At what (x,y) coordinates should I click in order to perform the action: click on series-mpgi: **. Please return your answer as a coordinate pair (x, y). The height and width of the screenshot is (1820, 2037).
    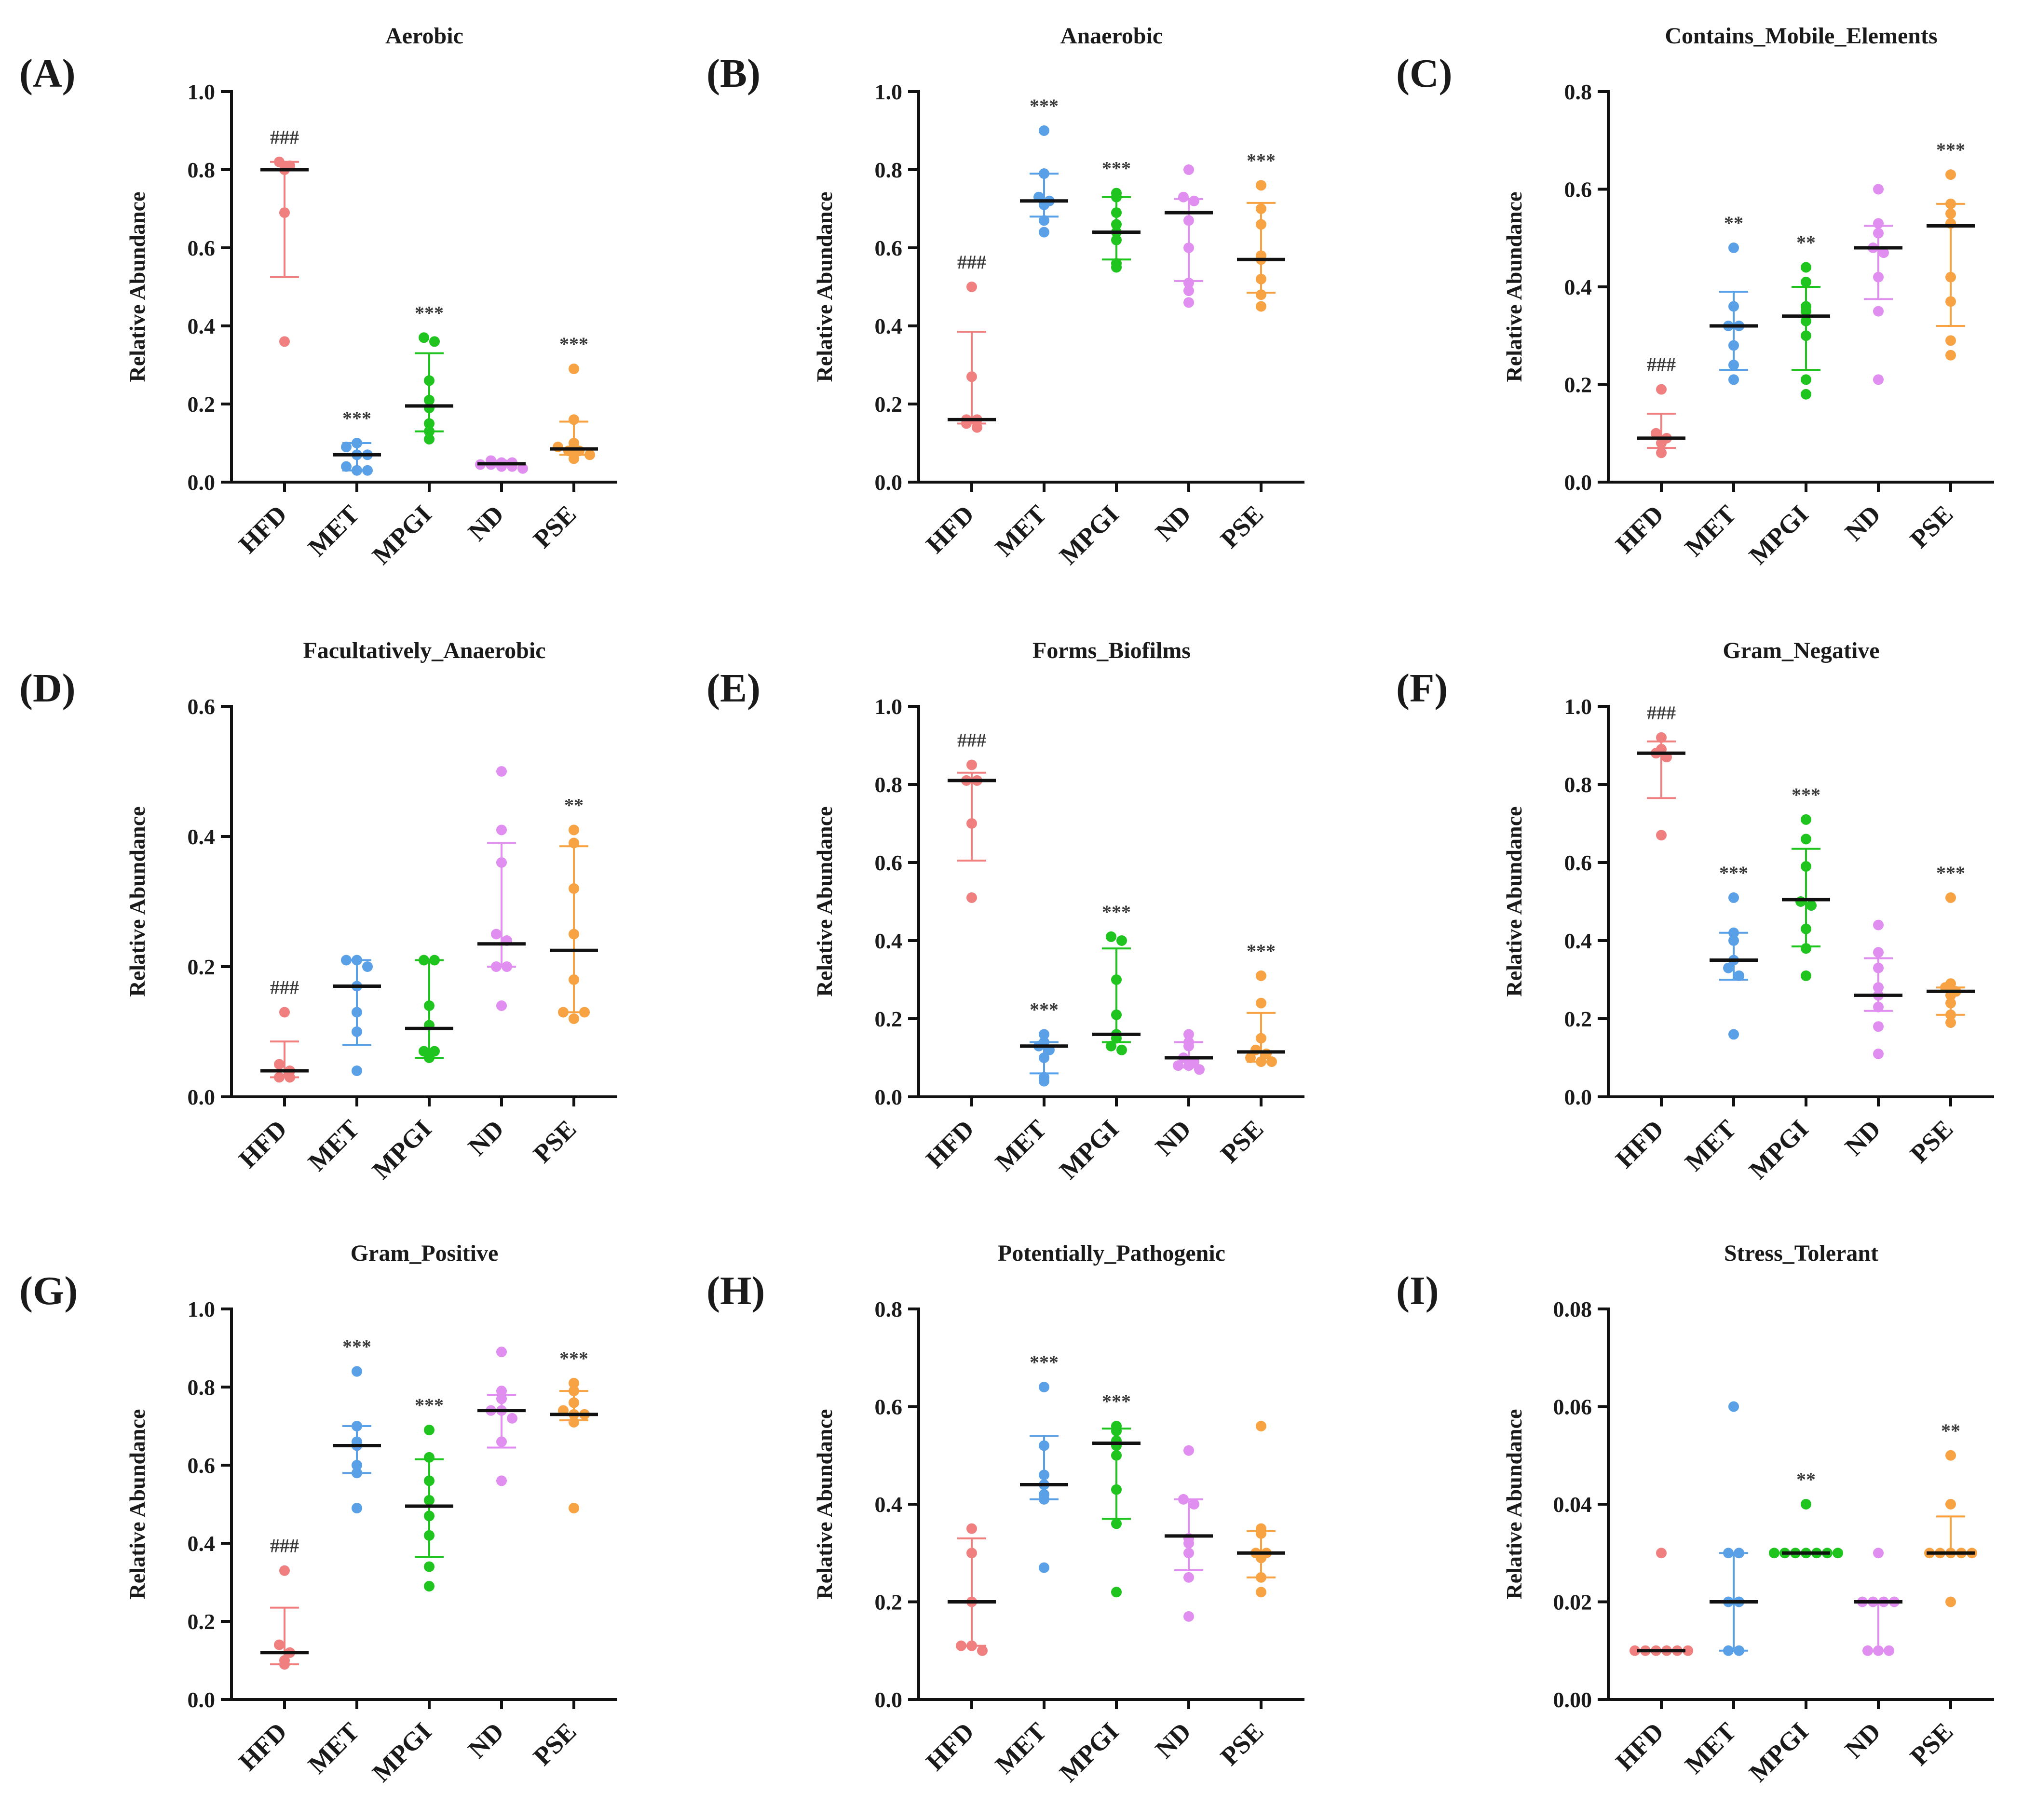
    Looking at the image, I should click on (1806, 316).